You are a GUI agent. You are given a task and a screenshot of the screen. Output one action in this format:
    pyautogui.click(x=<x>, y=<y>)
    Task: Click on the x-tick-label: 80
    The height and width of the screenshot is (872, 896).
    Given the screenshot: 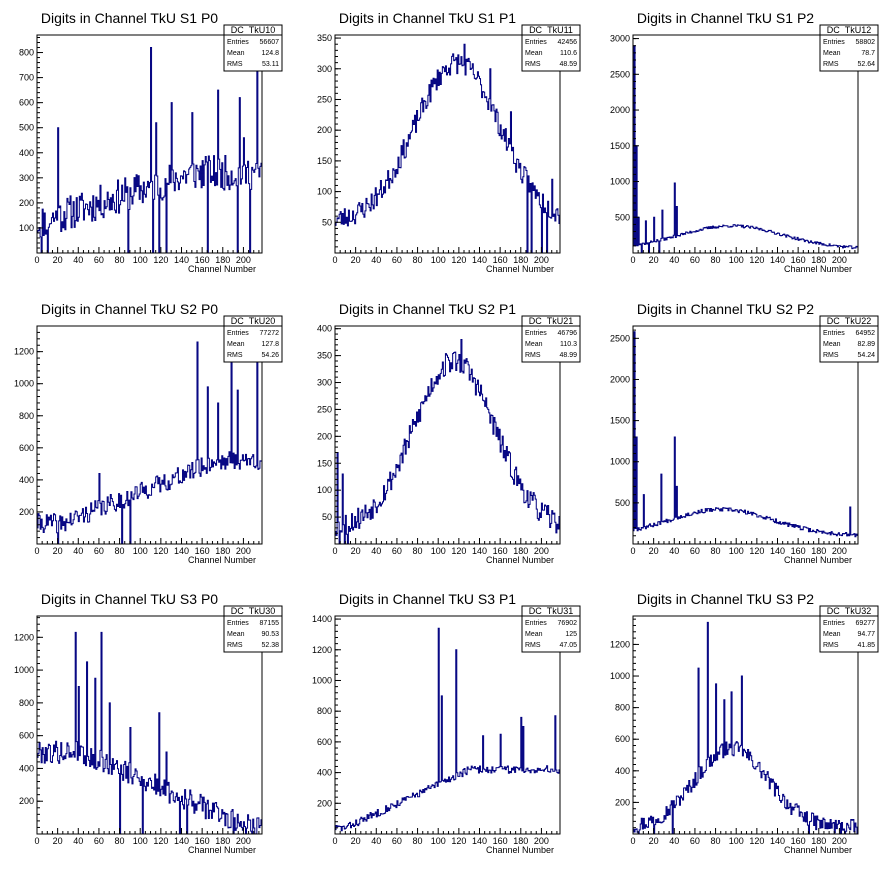 What is the action you would take?
    pyautogui.click(x=120, y=841)
    